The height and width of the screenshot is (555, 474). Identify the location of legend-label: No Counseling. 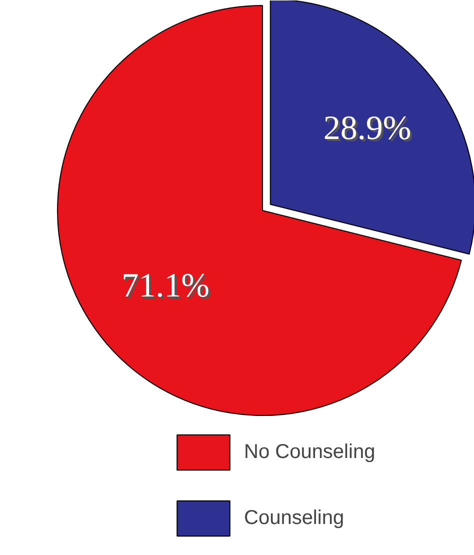
(310, 452).